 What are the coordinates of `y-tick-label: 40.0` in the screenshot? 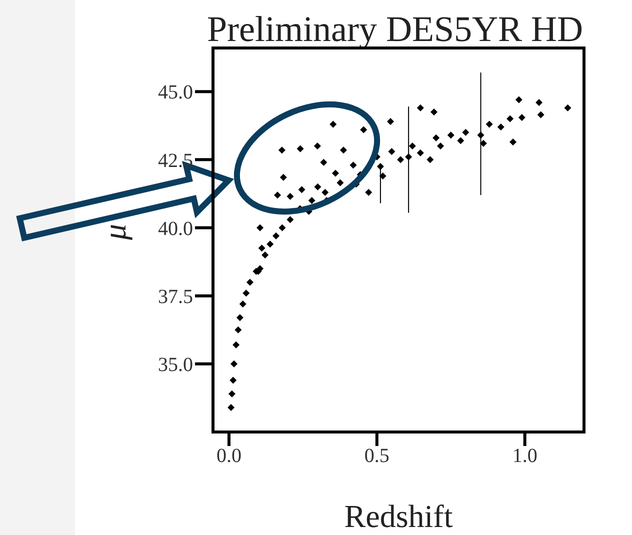 It's located at (175, 229).